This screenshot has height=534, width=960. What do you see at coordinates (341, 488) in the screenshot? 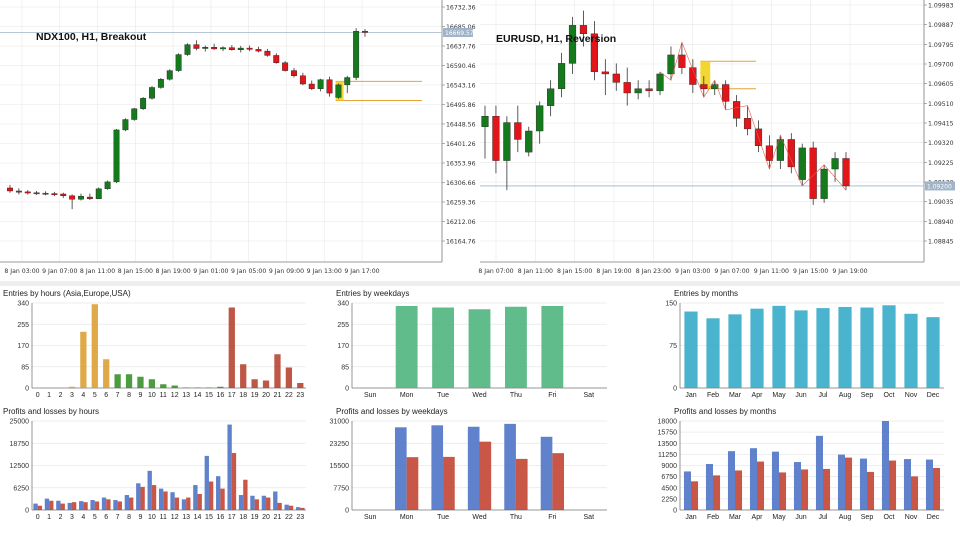
I see `y-tick-label: 7750` at bounding box center [341, 488].